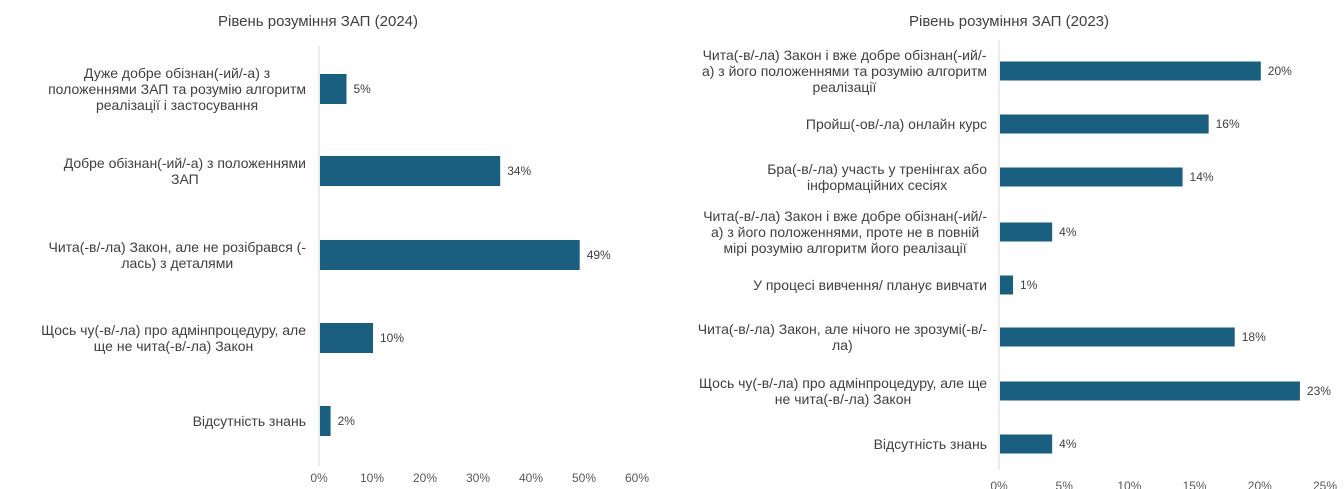 This screenshot has width=1344, height=489. Describe the element at coordinates (531, 478) in the screenshot. I see `x-tick-label: 40%` at that location.